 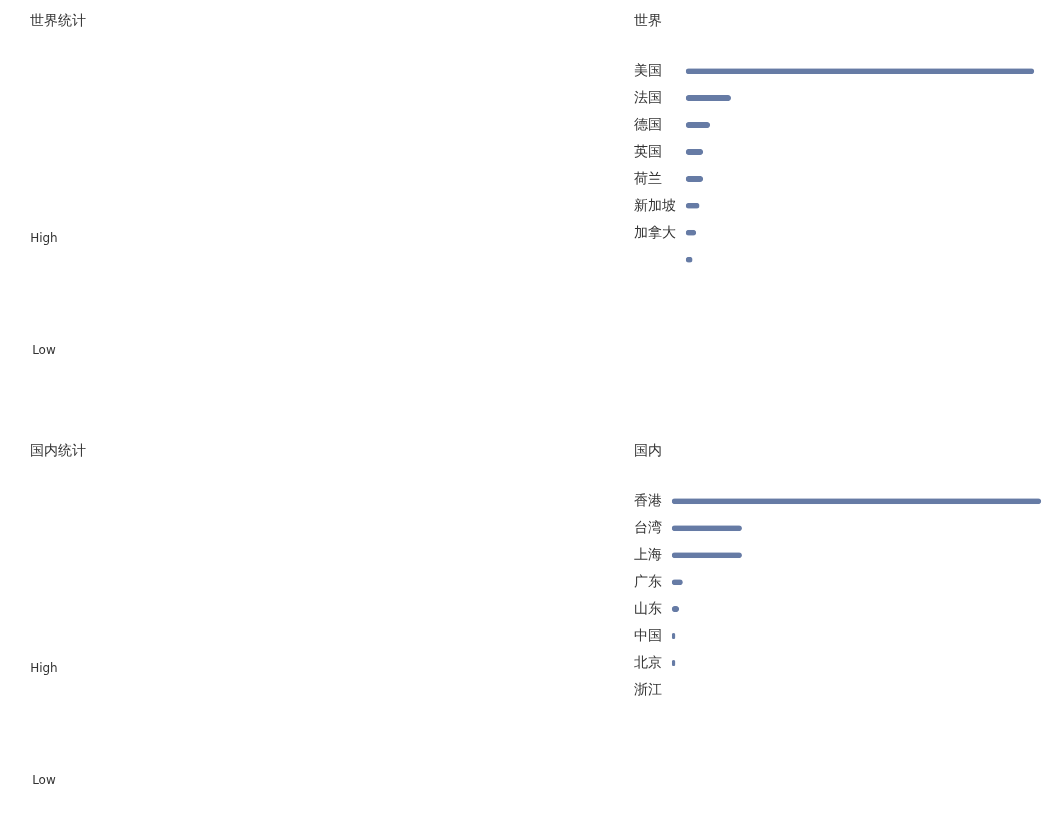 What do you see at coordinates (655, 231) in the screenshot?
I see `y-tick-label: 加拿大` at bounding box center [655, 231].